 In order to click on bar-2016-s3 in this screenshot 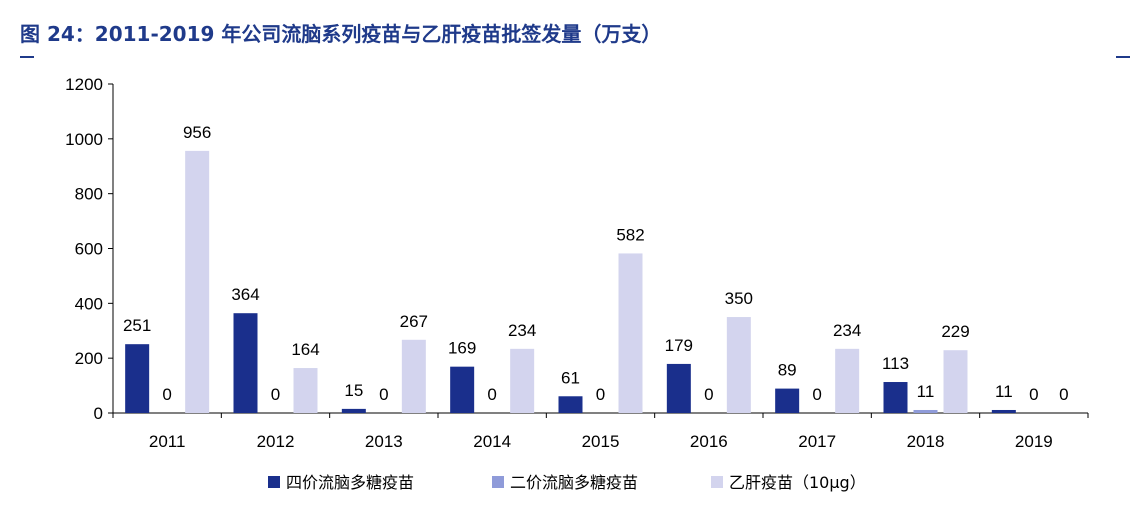, I will do `click(738, 365)`.